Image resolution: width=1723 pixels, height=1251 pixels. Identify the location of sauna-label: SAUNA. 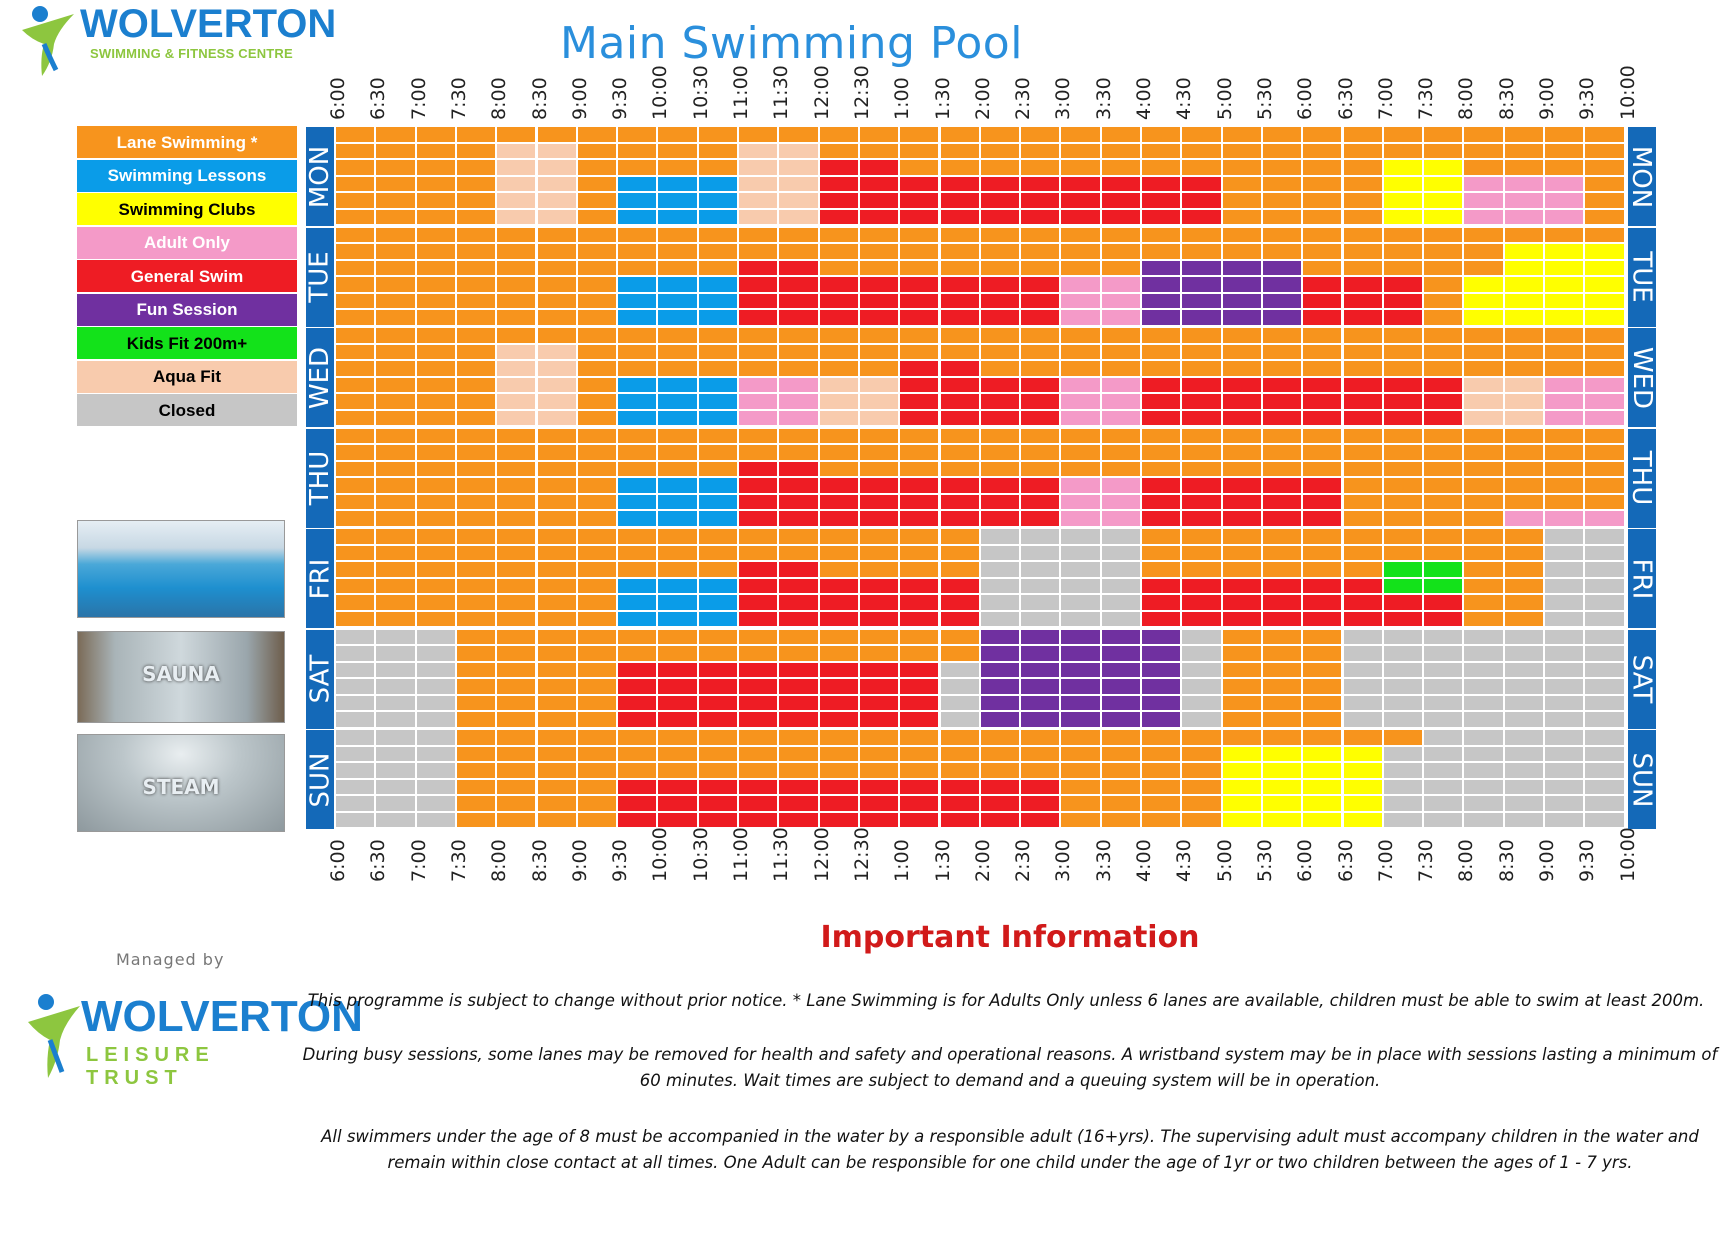
(181, 674).